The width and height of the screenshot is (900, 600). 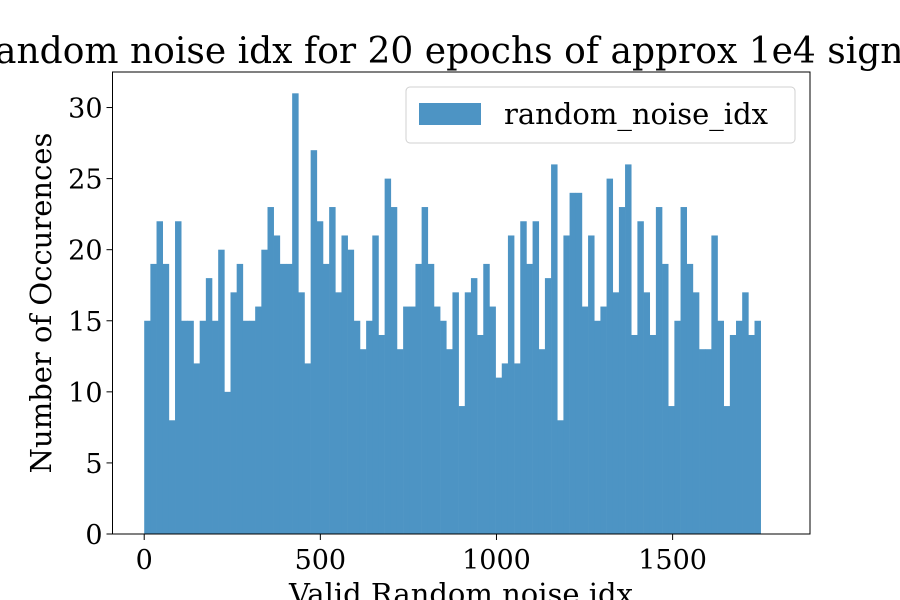 What do you see at coordinates (496, 560) in the screenshot?
I see `x-tick-label: 1000` at bounding box center [496, 560].